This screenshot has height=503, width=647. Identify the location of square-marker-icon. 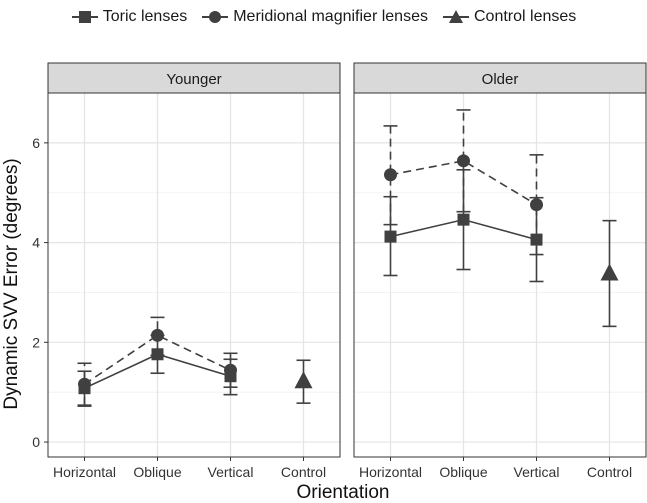
(84, 17).